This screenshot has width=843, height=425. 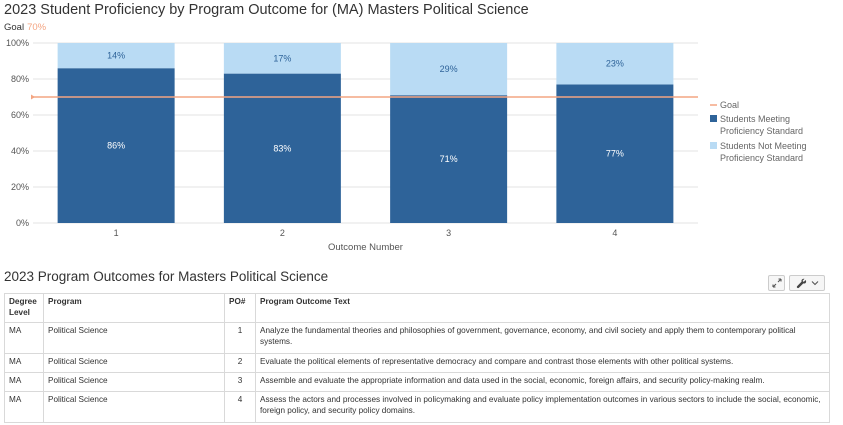 I want to click on cell-po-number: 2, so click(x=240, y=363).